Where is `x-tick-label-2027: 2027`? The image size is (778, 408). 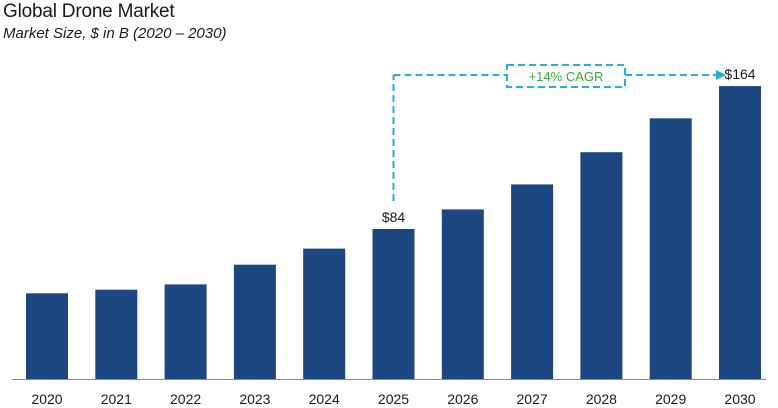
x-tick-label-2027: 2027 is located at coordinates (532, 399).